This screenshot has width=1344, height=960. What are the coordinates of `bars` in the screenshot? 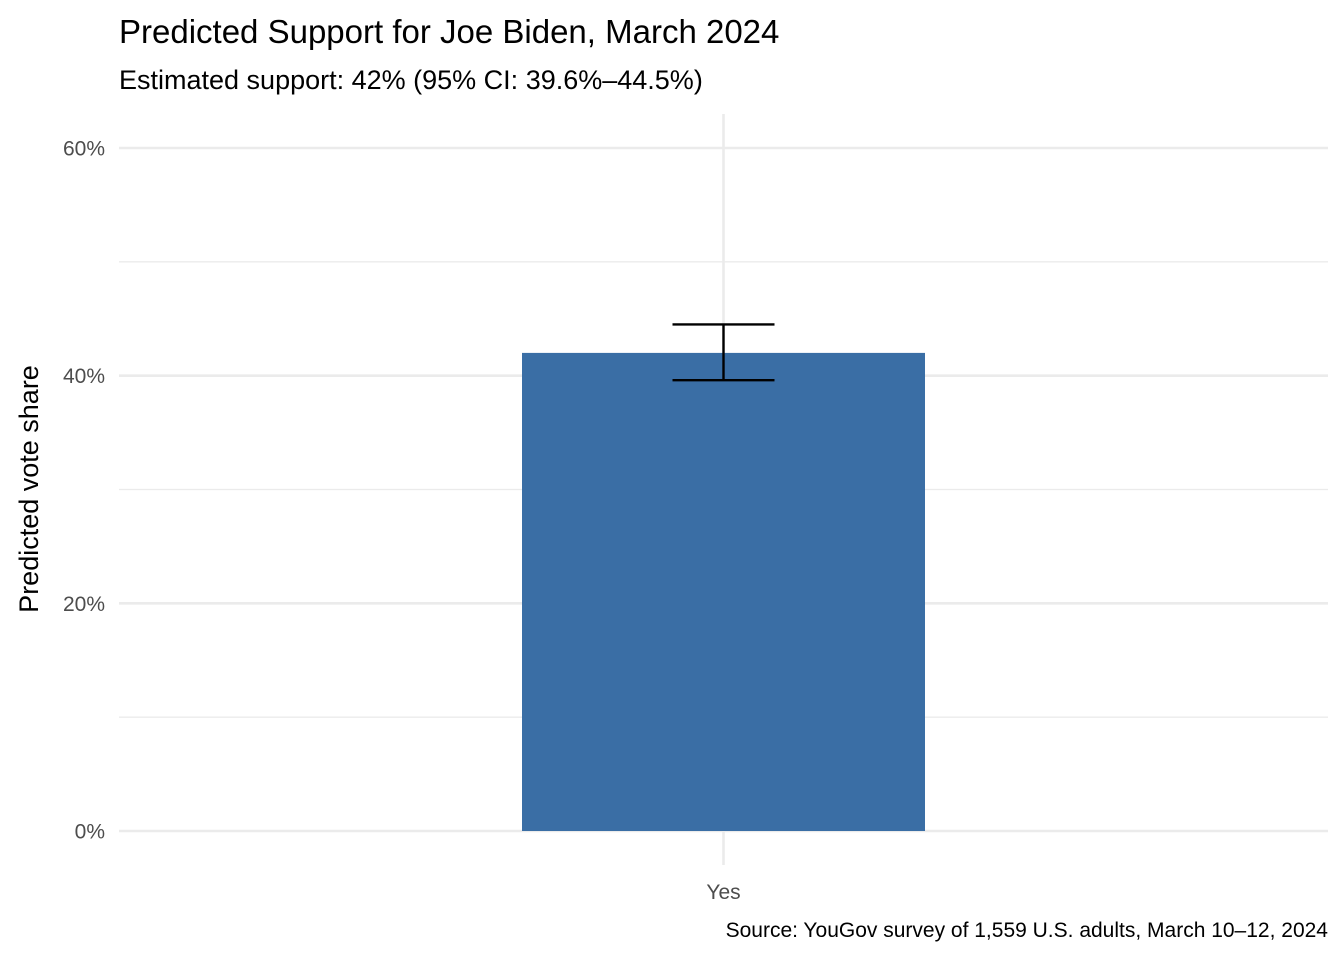 It's located at (723, 591).